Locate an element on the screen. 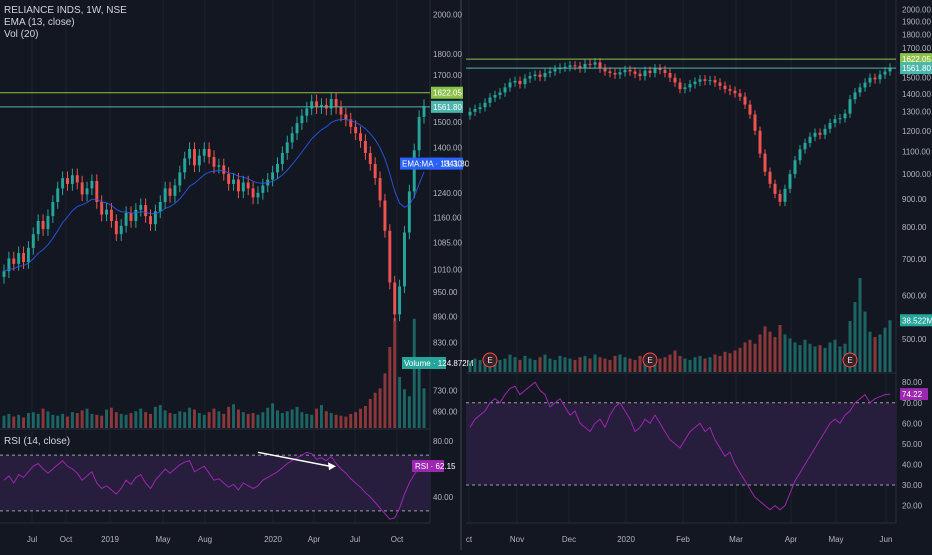 The height and width of the screenshot is (555, 932). price-tick-label: 1800.00 is located at coordinates (916, 34).